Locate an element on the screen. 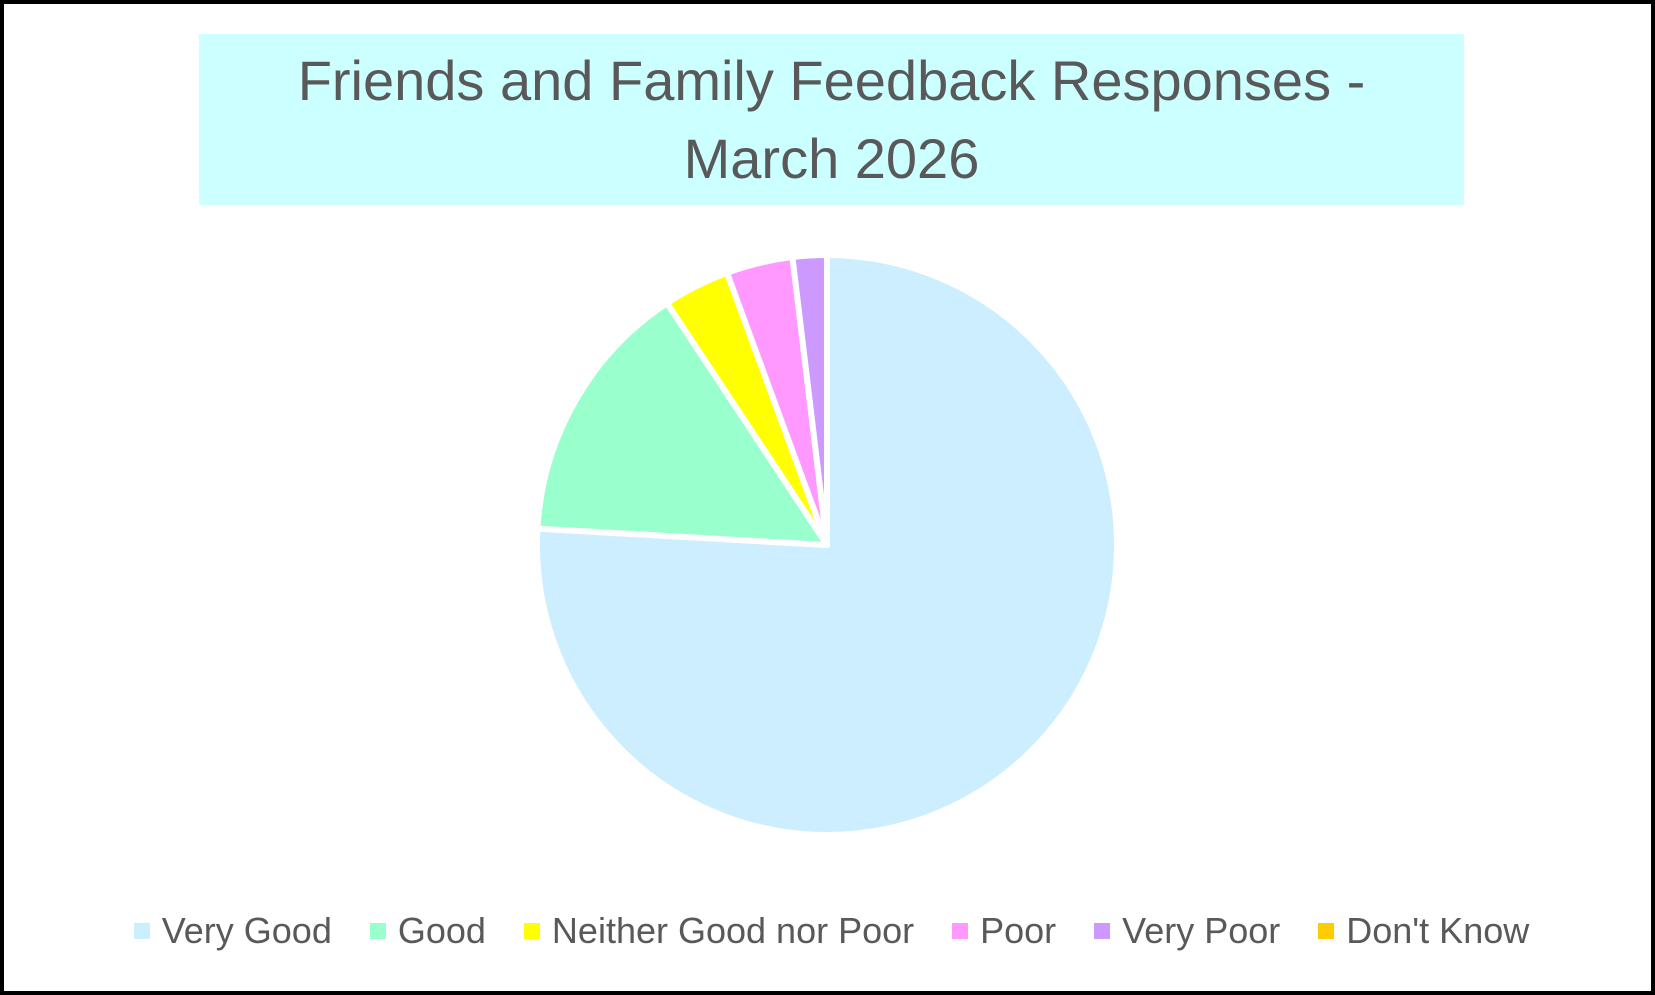  legend-item-neither-good-nor-poor: Neither Good nor Poor is located at coordinates (719, 931).